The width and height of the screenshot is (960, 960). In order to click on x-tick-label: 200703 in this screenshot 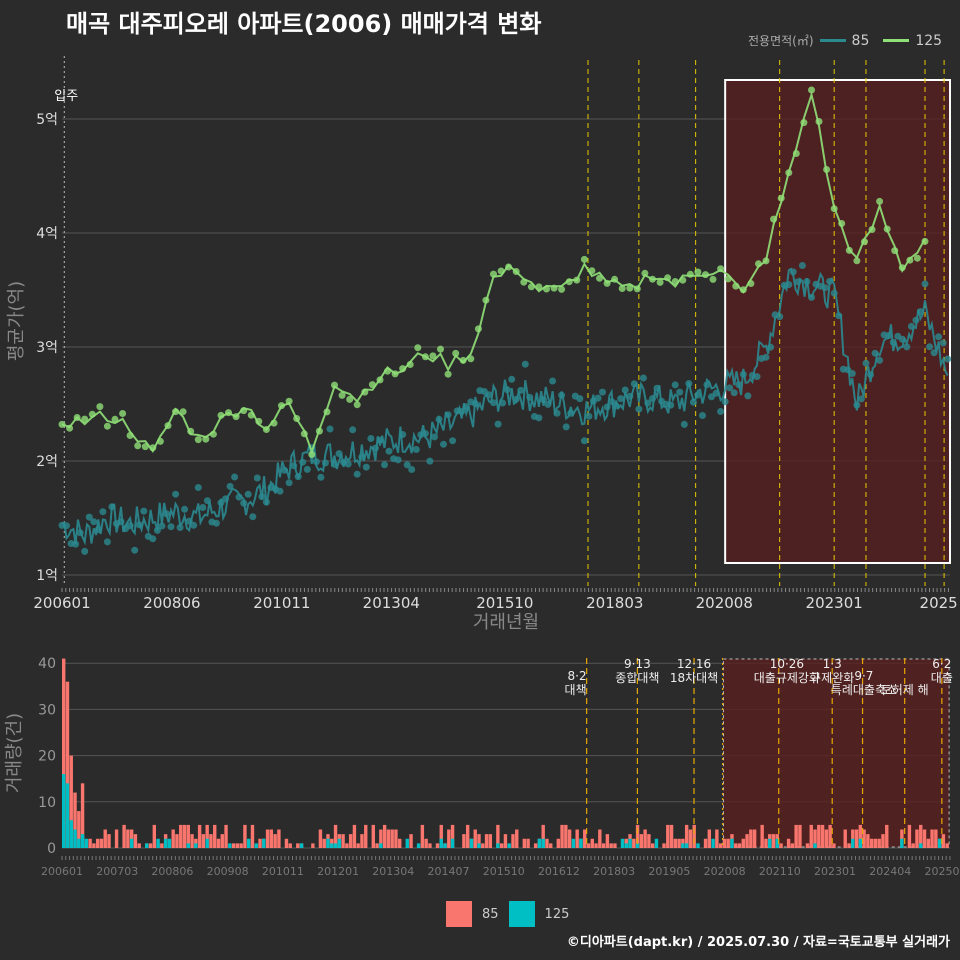, I will do `click(117, 871)`.